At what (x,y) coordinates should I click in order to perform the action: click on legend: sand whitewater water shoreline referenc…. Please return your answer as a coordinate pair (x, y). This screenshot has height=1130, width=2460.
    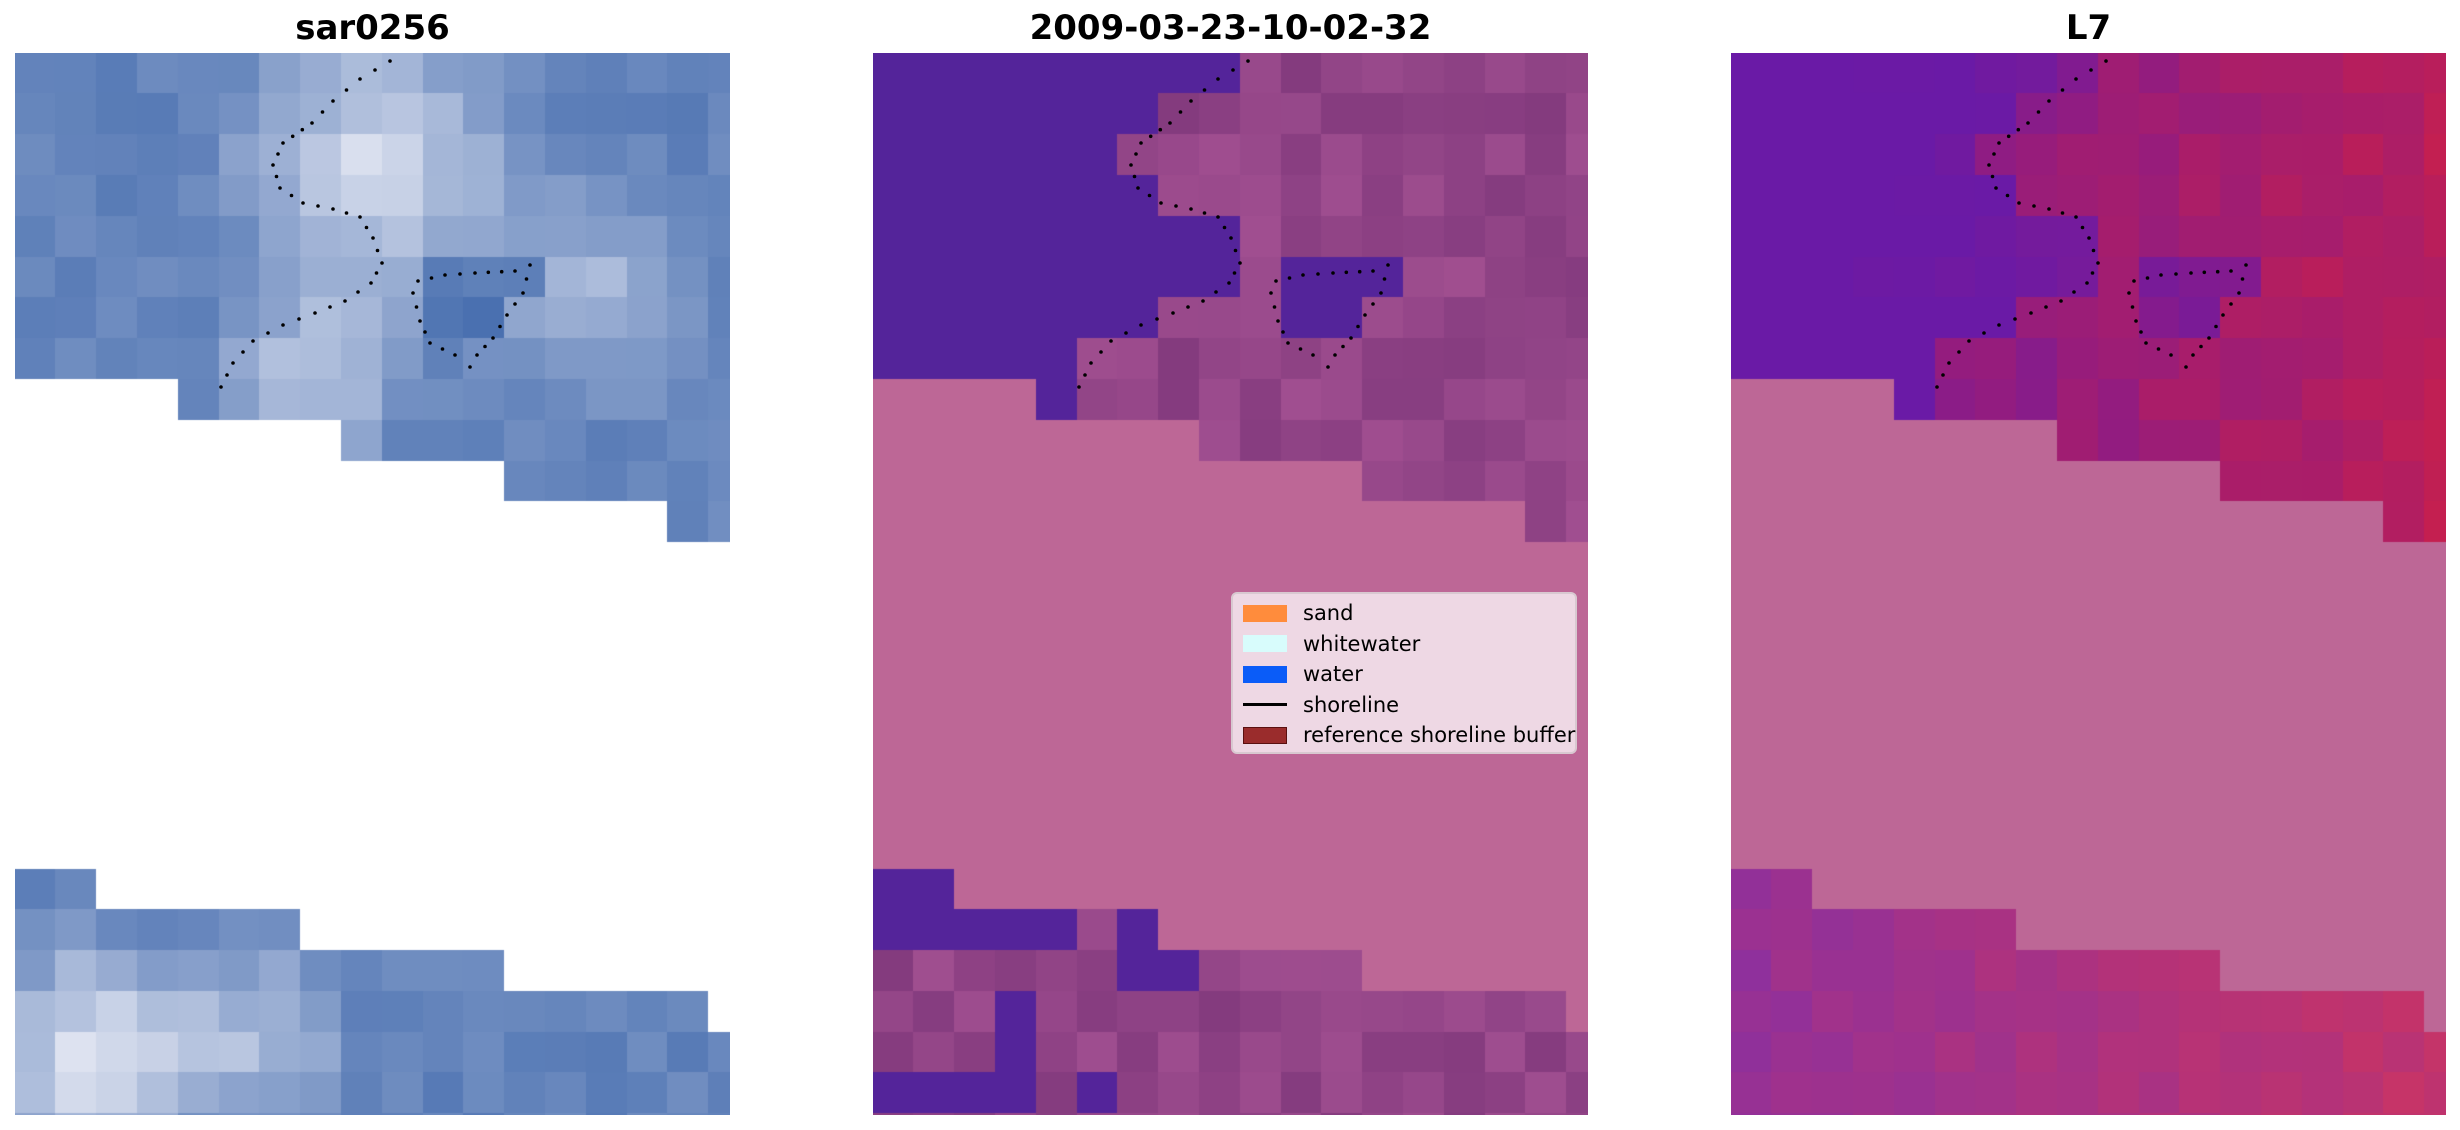
    Looking at the image, I should click on (1404, 673).